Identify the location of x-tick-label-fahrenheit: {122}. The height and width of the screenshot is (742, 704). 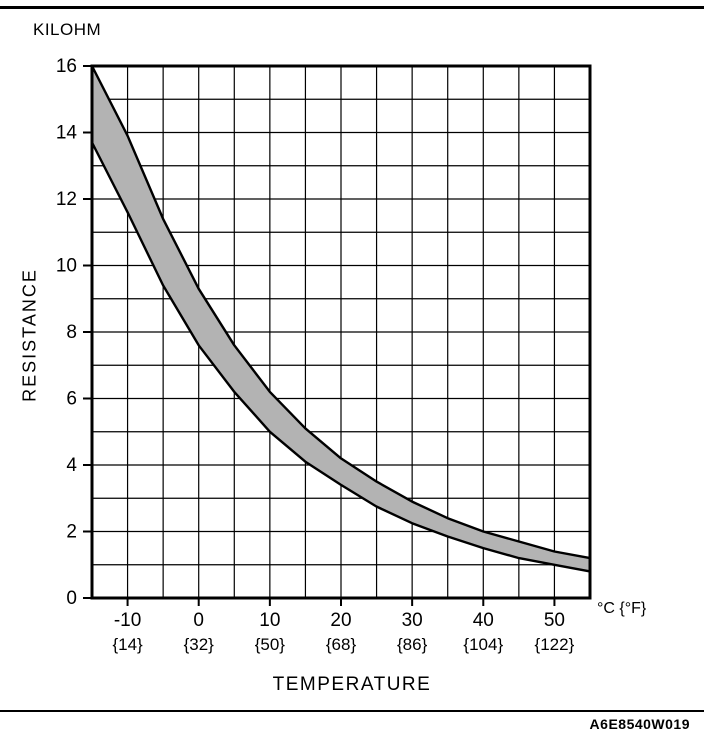
(555, 644).